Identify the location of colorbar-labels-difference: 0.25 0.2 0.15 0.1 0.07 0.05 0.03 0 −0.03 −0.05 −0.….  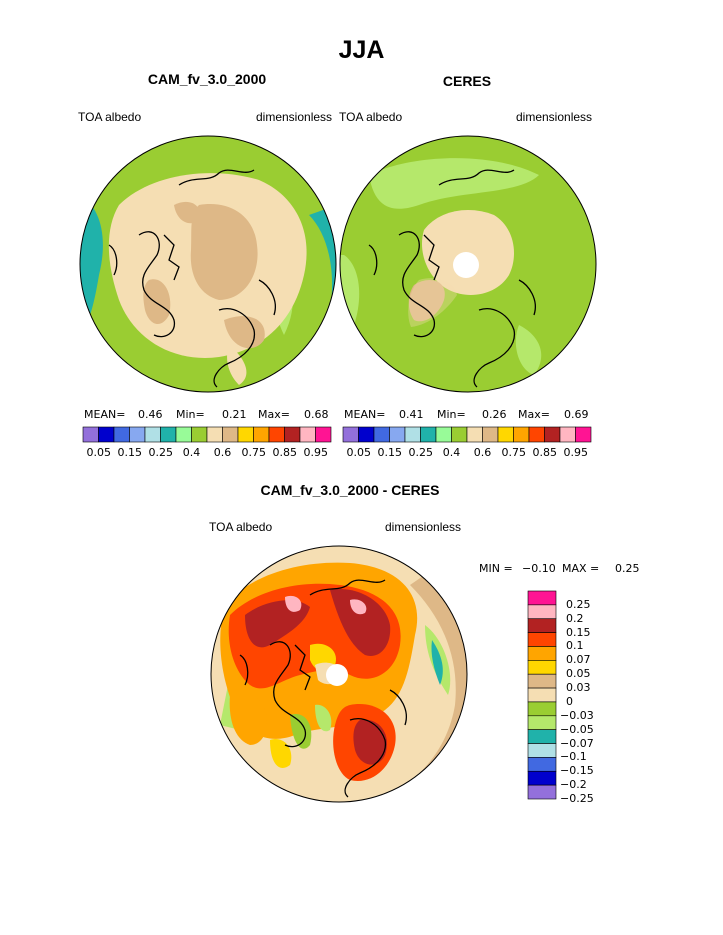
(590, 698).